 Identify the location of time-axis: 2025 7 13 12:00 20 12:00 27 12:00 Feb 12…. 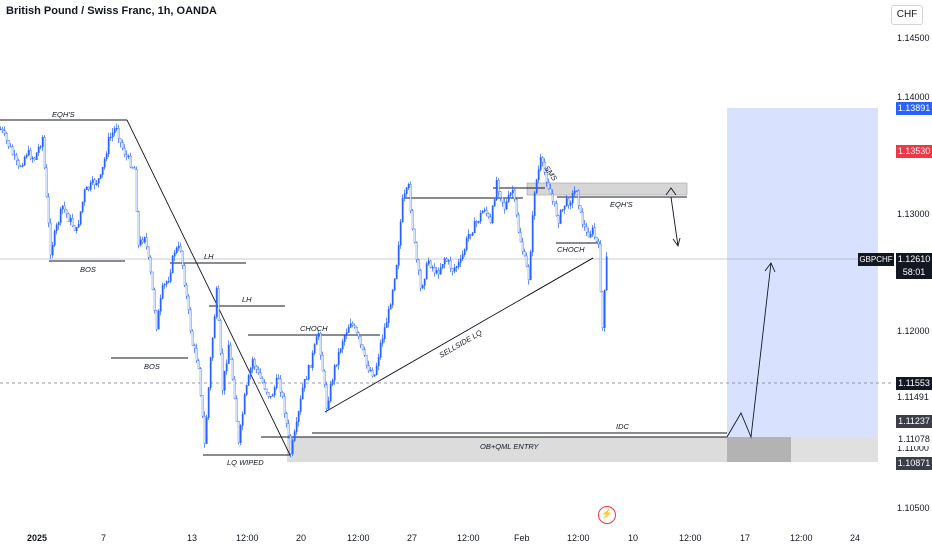
(443, 538).